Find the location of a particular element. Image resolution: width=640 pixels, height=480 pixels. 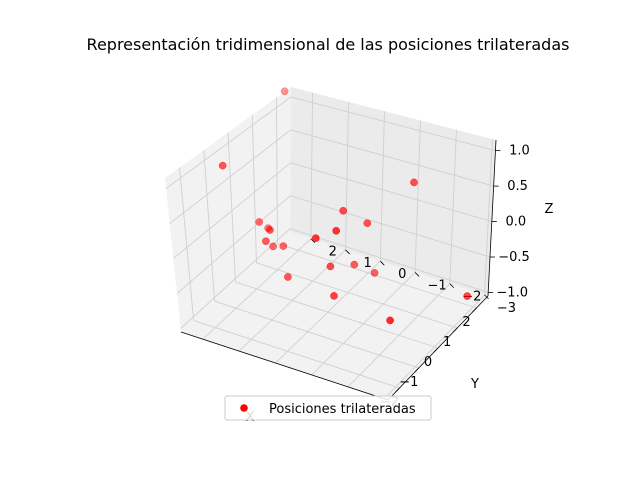

legend-label: Posiciones trilateradas is located at coordinates (342, 409).